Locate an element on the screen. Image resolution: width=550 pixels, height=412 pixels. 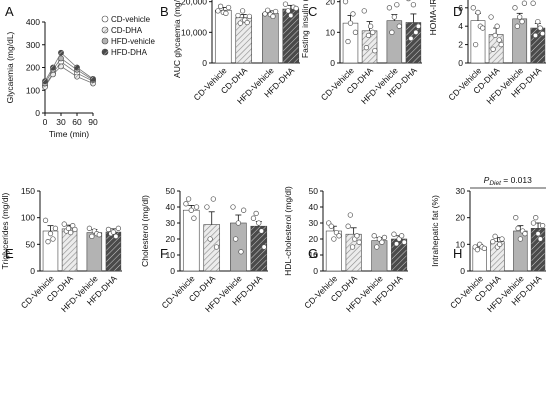
y-tick-label: 10 is located at coordinates (314, 255).